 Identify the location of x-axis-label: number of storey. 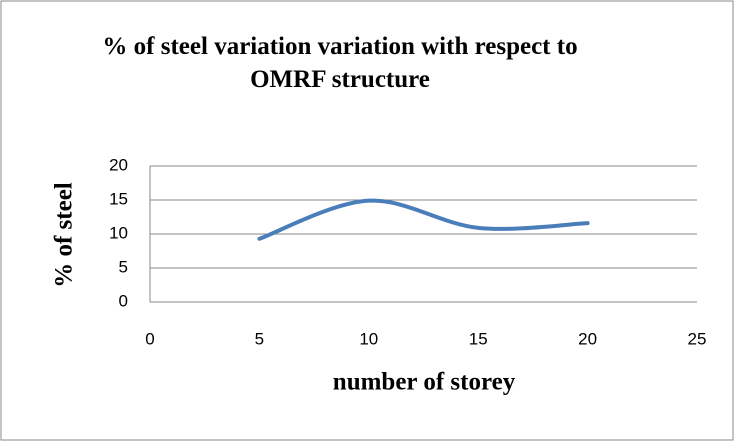
(424, 382).